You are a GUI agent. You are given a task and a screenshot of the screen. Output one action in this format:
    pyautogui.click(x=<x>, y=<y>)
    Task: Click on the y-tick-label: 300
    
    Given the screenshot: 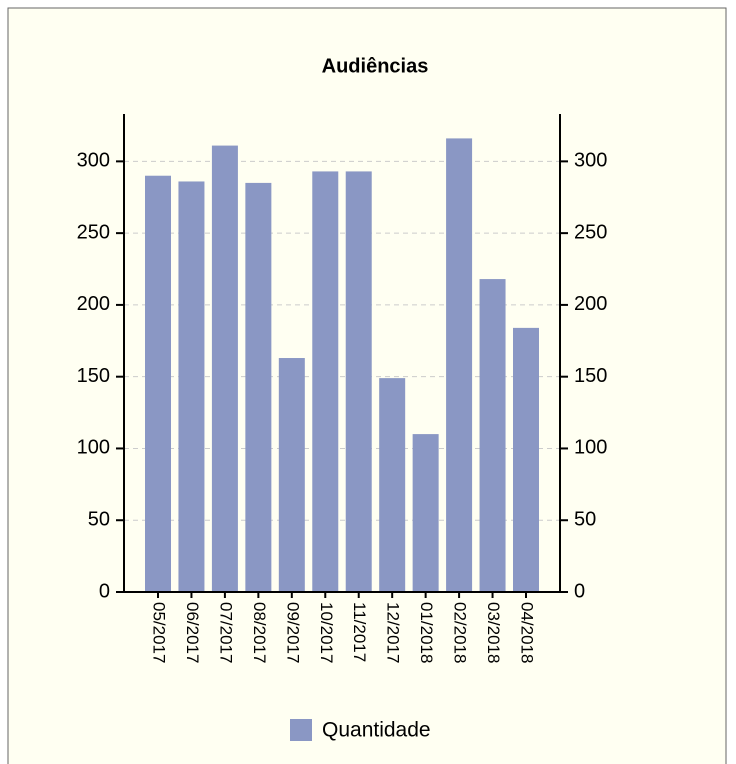 What is the action you would take?
    pyautogui.click(x=93, y=161)
    